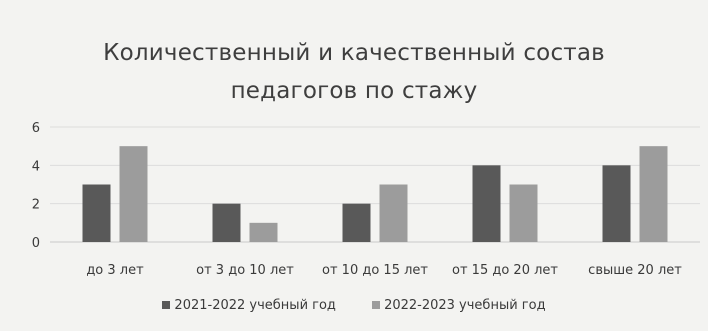  I want to click on legend-item-series-2: 2022-2023 учебный год, so click(459, 305).